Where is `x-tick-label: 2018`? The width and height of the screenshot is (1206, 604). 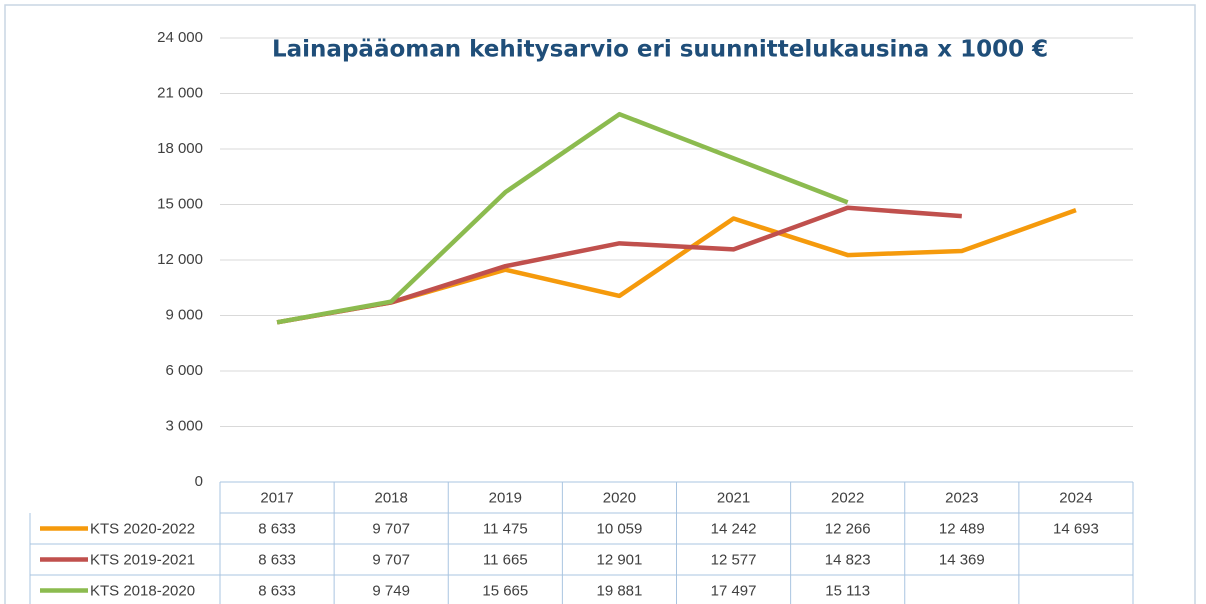
x-tick-label: 2018 is located at coordinates (391, 497).